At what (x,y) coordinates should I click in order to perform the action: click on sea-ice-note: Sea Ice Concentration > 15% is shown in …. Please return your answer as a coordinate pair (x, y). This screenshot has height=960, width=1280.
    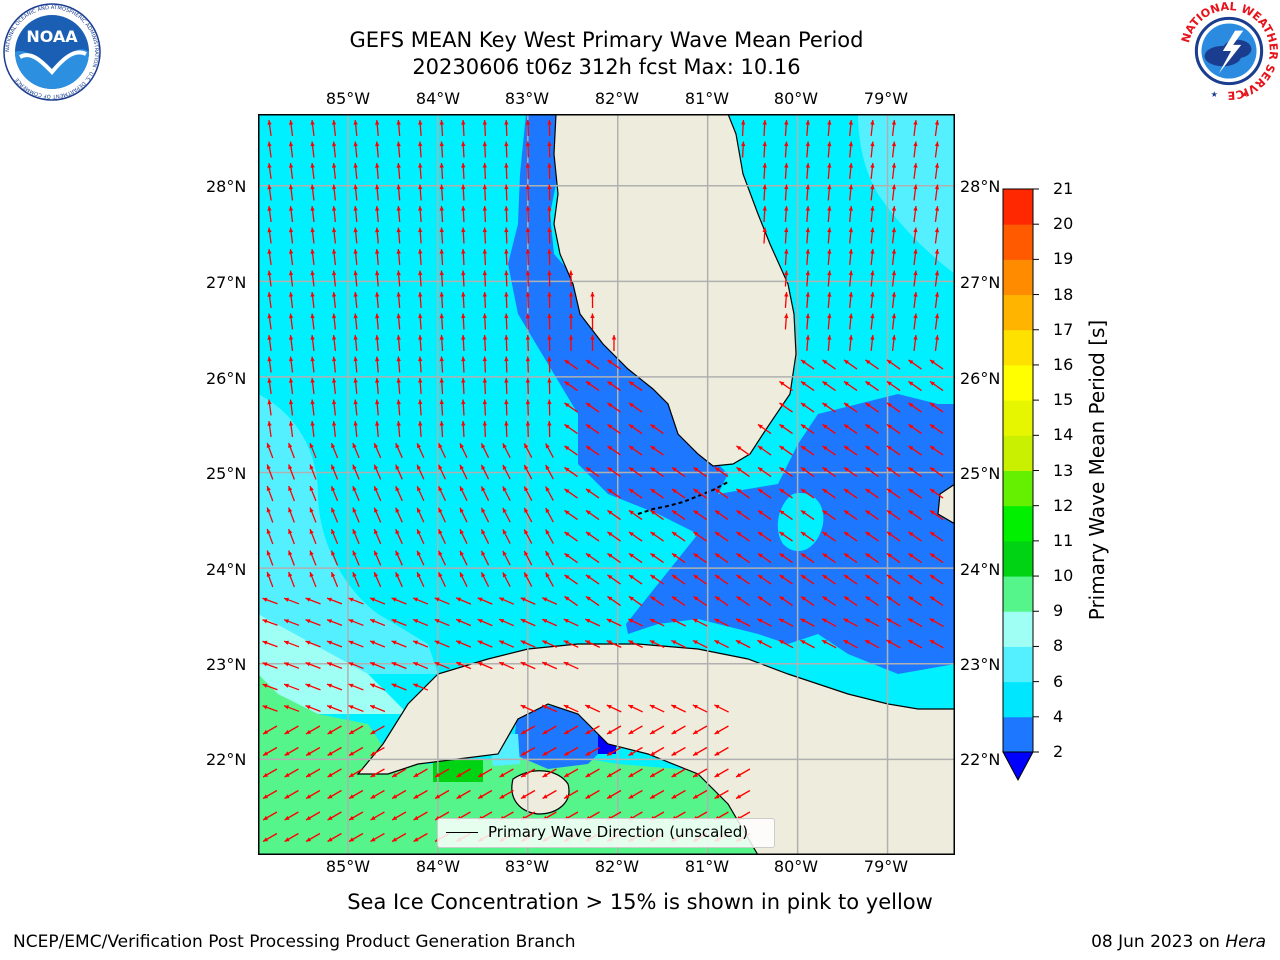
    Looking at the image, I should click on (640, 902).